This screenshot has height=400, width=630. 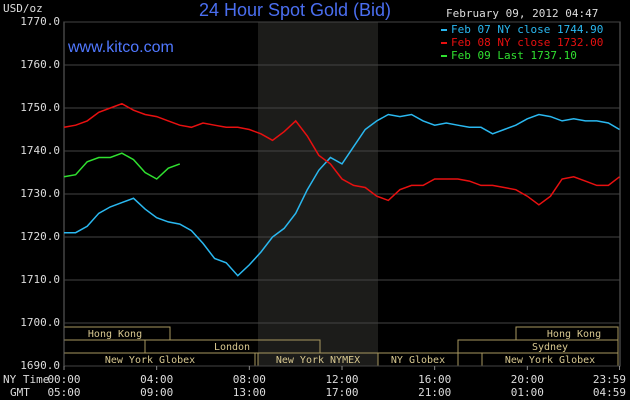 What do you see at coordinates (120, 47) in the screenshot?
I see `site-label: www.kitco.com` at bounding box center [120, 47].